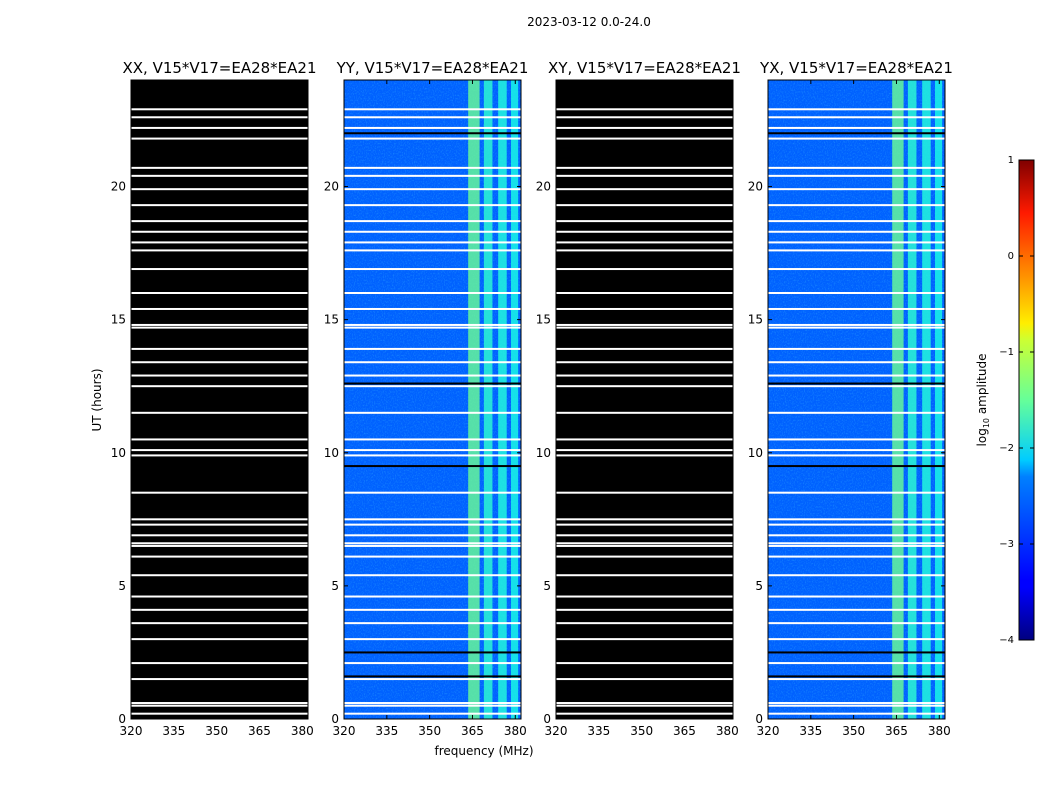  I want to click on empty-data, so click(219, 399).